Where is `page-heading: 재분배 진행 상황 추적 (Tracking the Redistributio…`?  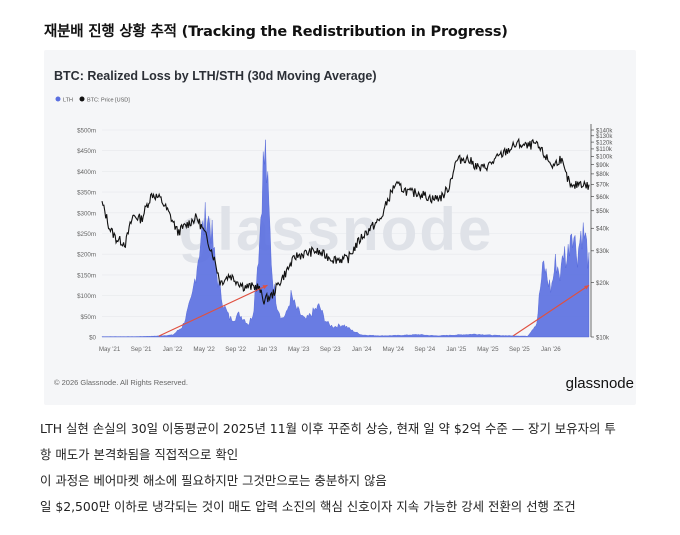
page-heading: 재분배 진행 상황 추적 (Tracking the Redistributio… is located at coordinates (276, 32).